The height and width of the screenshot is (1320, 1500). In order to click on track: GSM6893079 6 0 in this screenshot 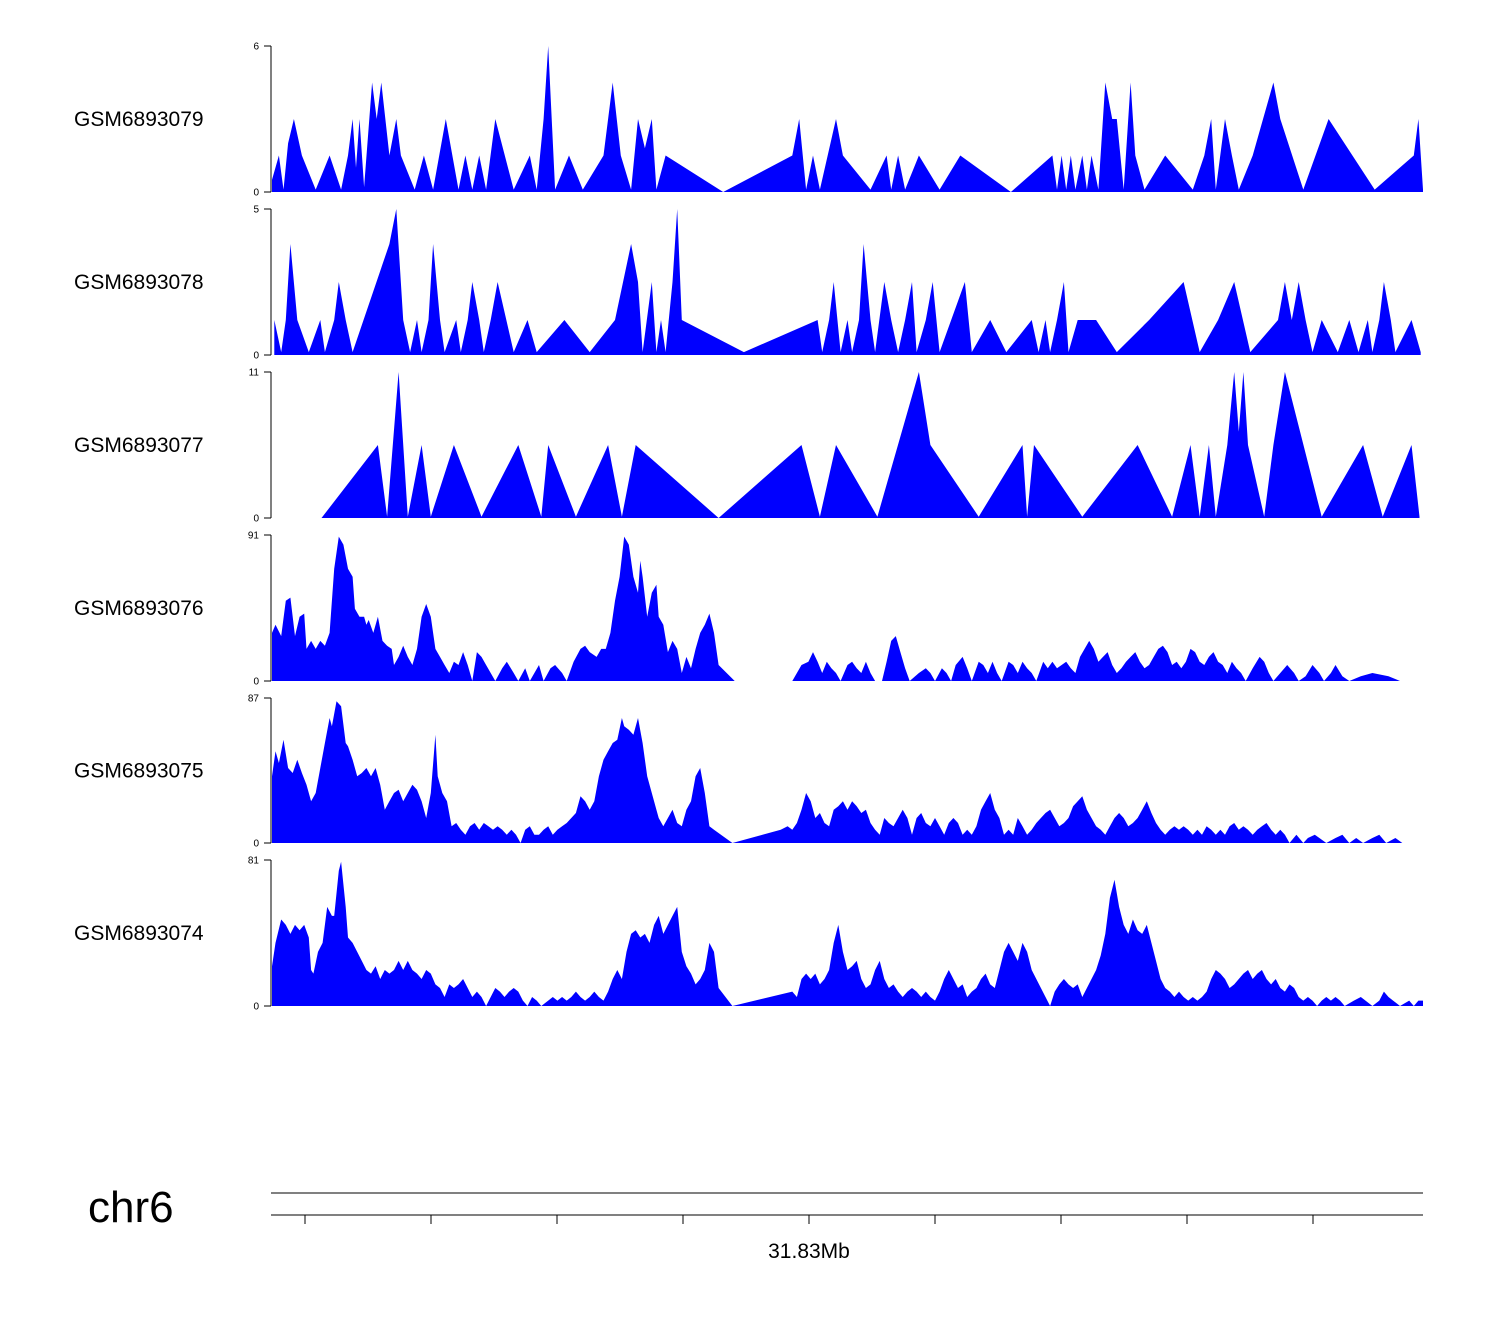, I will do `click(748, 120)`.